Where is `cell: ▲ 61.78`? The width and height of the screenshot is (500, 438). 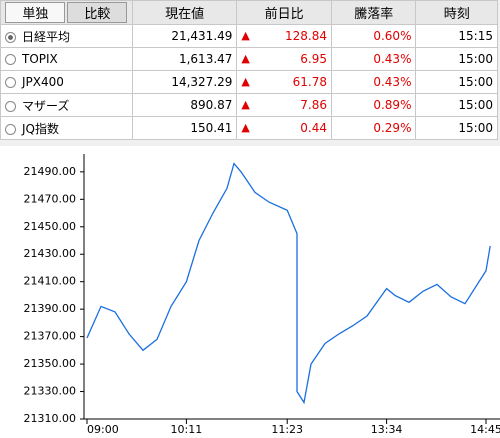
cell: ▲ 61.78 is located at coordinates (284, 82).